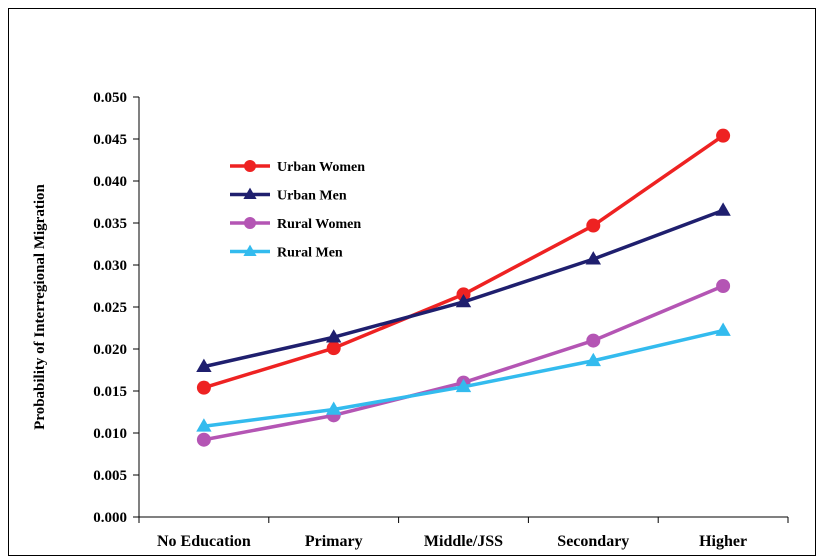 This screenshot has height=558, width=825. I want to click on legend-label: Rural Men, so click(310, 253).